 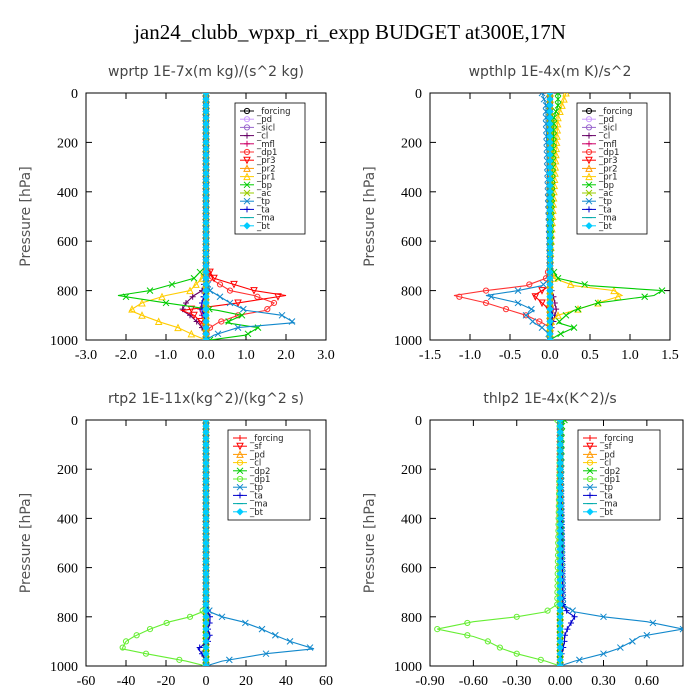 I want to click on y-tick-label: 0, so click(x=74, y=94).